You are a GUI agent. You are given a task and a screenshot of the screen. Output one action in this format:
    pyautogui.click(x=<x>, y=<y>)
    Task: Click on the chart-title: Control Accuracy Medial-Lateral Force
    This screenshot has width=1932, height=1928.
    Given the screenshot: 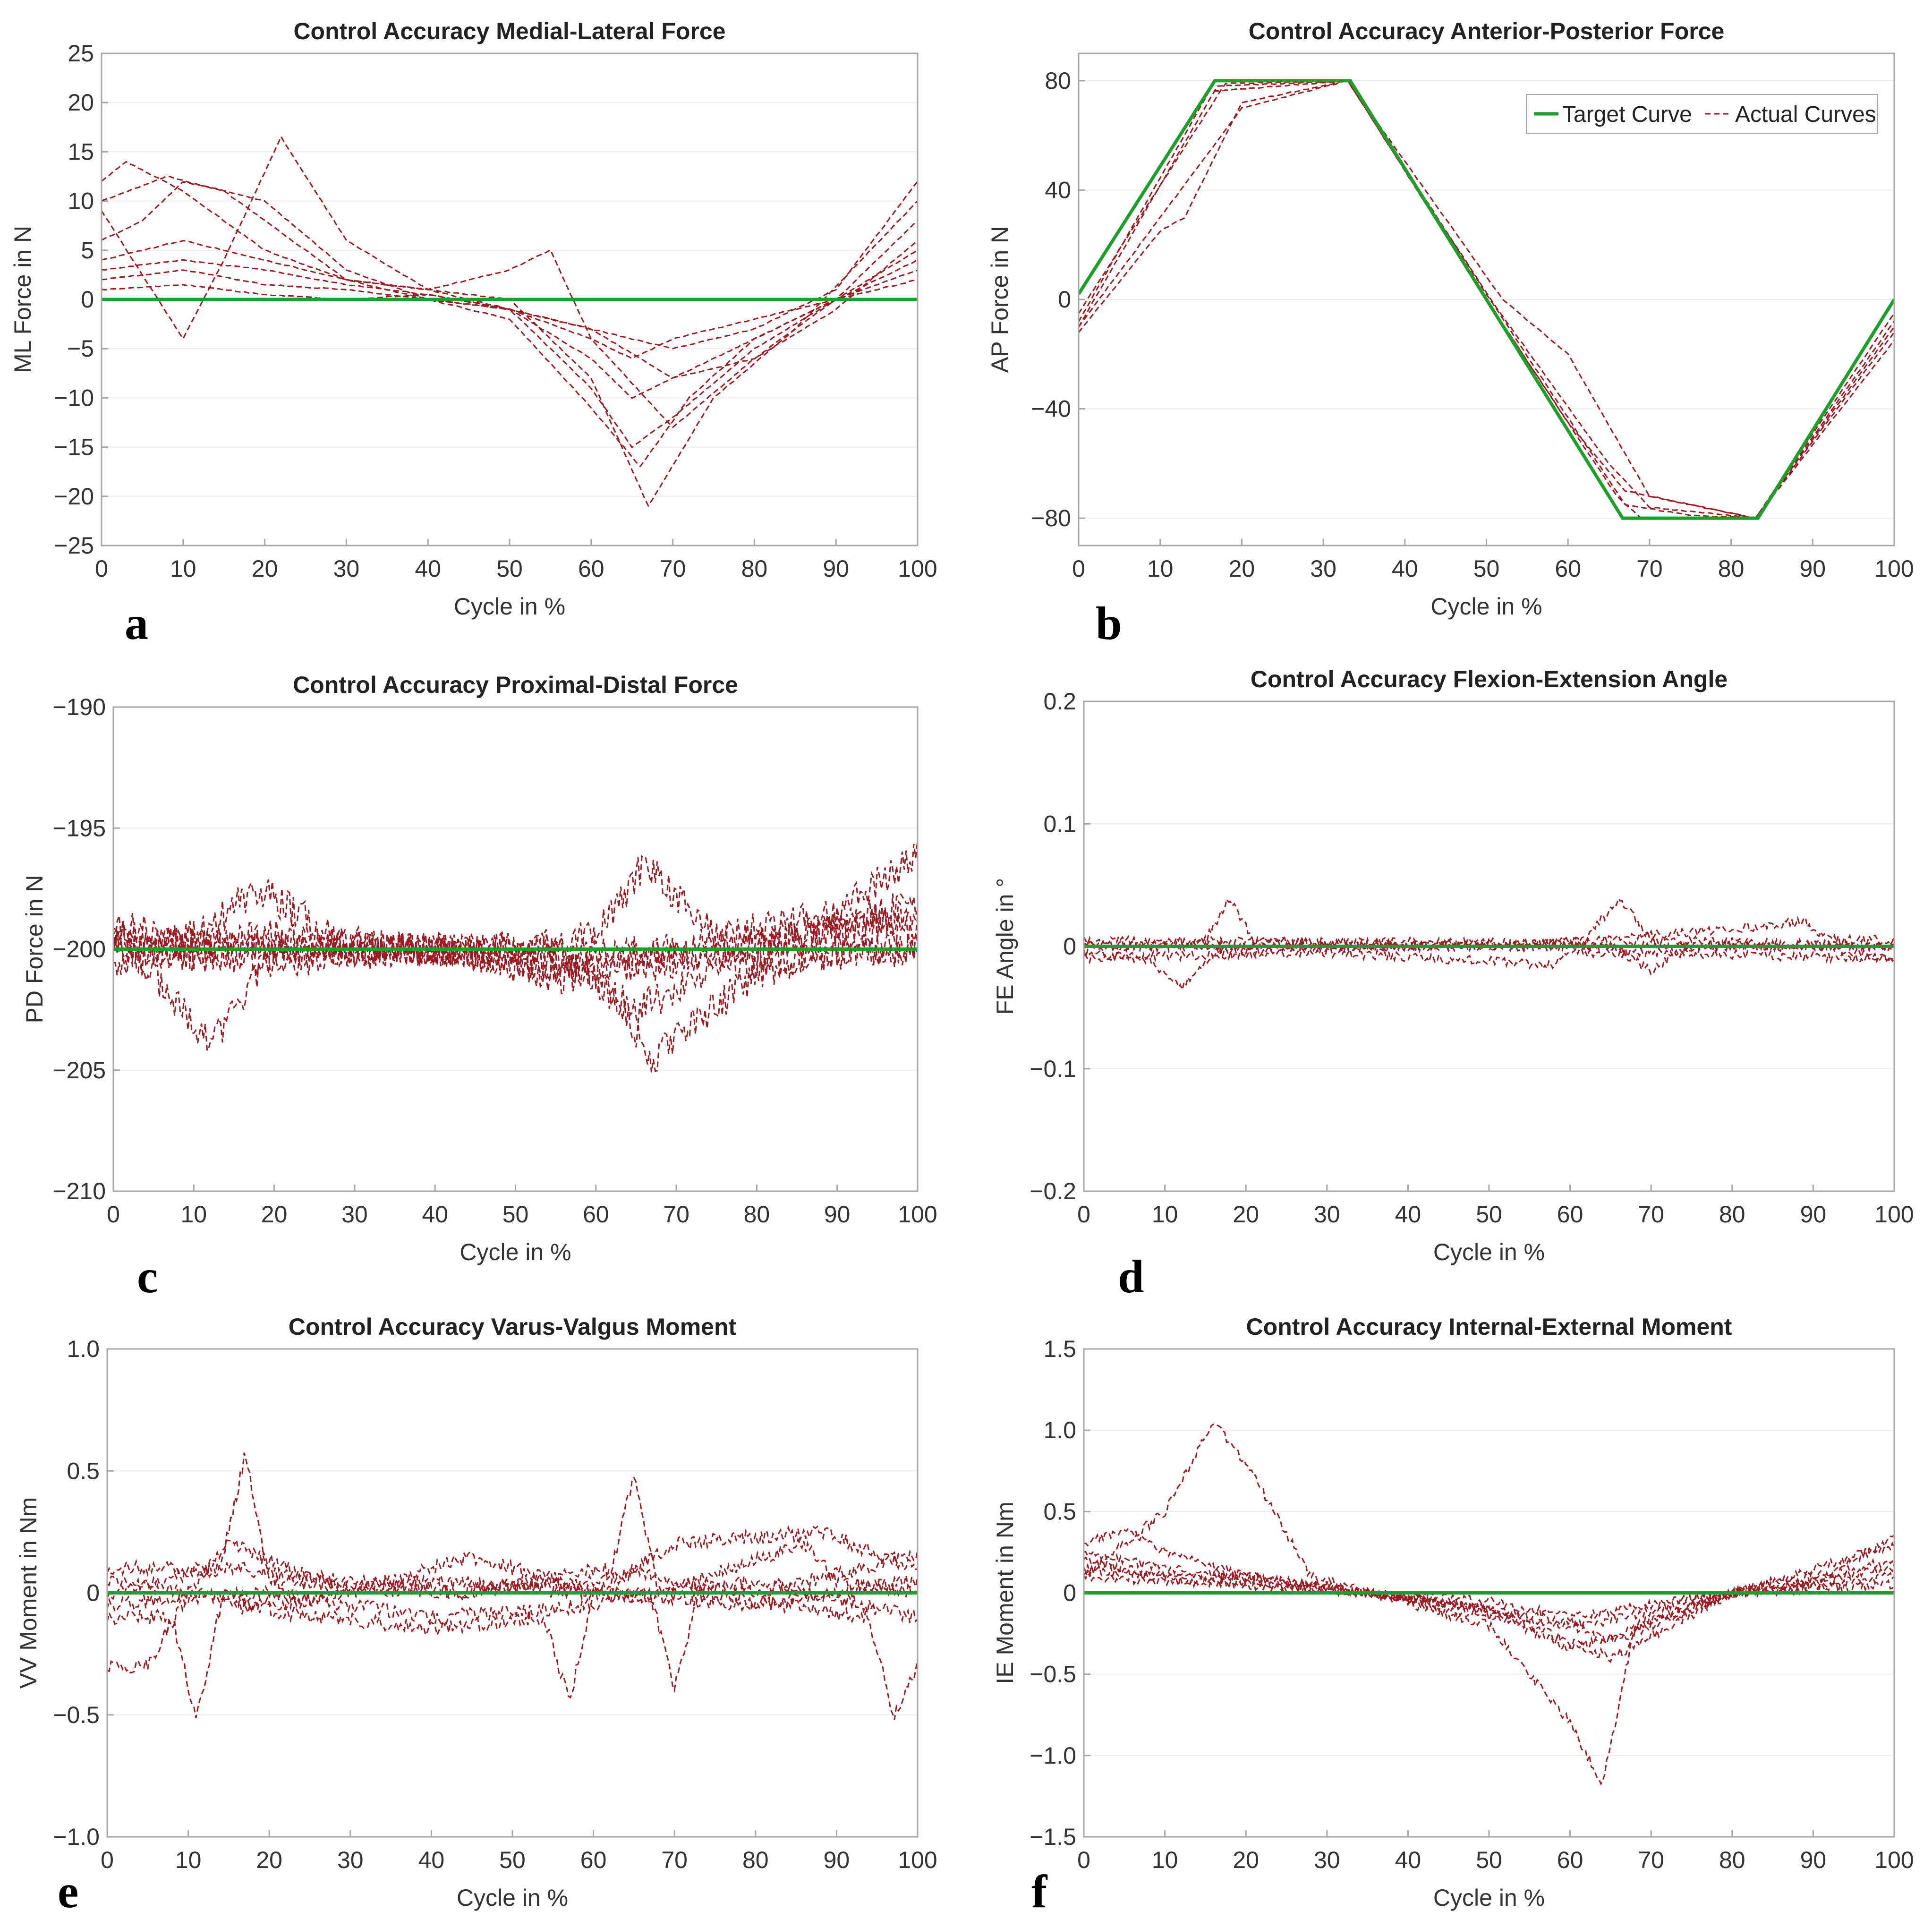 What is the action you would take?
    pyautogui.click(x=509, y=31)
    